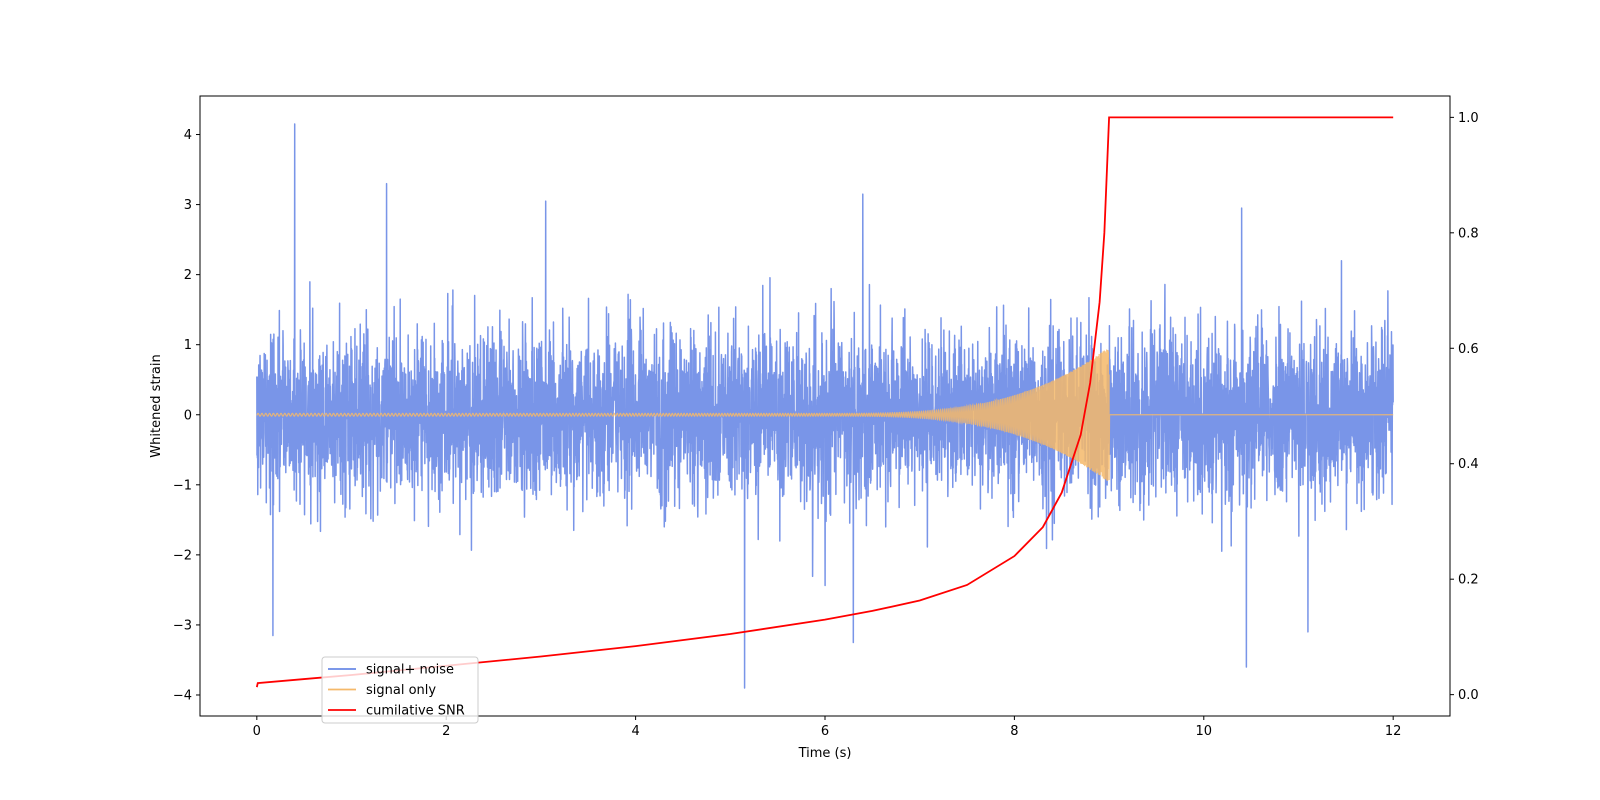 This screenshot has height=800, width=1600. I want to click on x-axis: 0 2 4 6 8 10 12, so click(827, 727).